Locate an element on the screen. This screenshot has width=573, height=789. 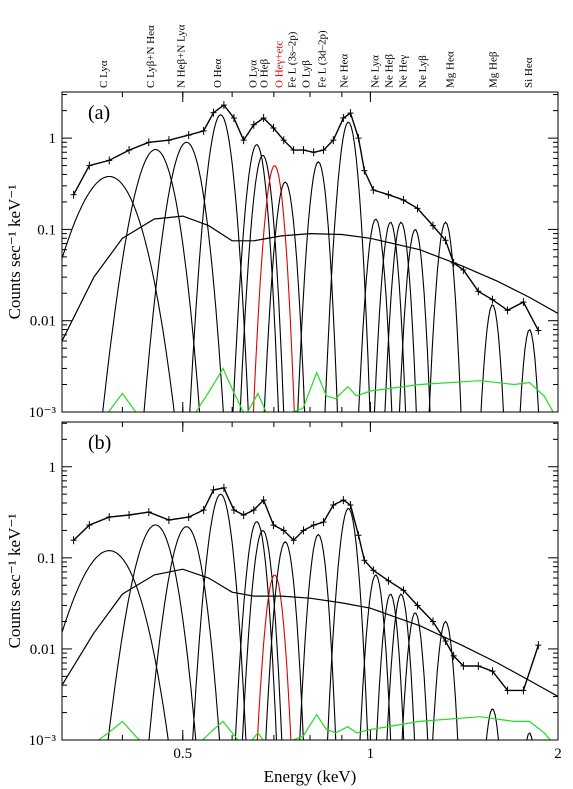
line-label: Mg Heβ is located at coordinates (493, 69).